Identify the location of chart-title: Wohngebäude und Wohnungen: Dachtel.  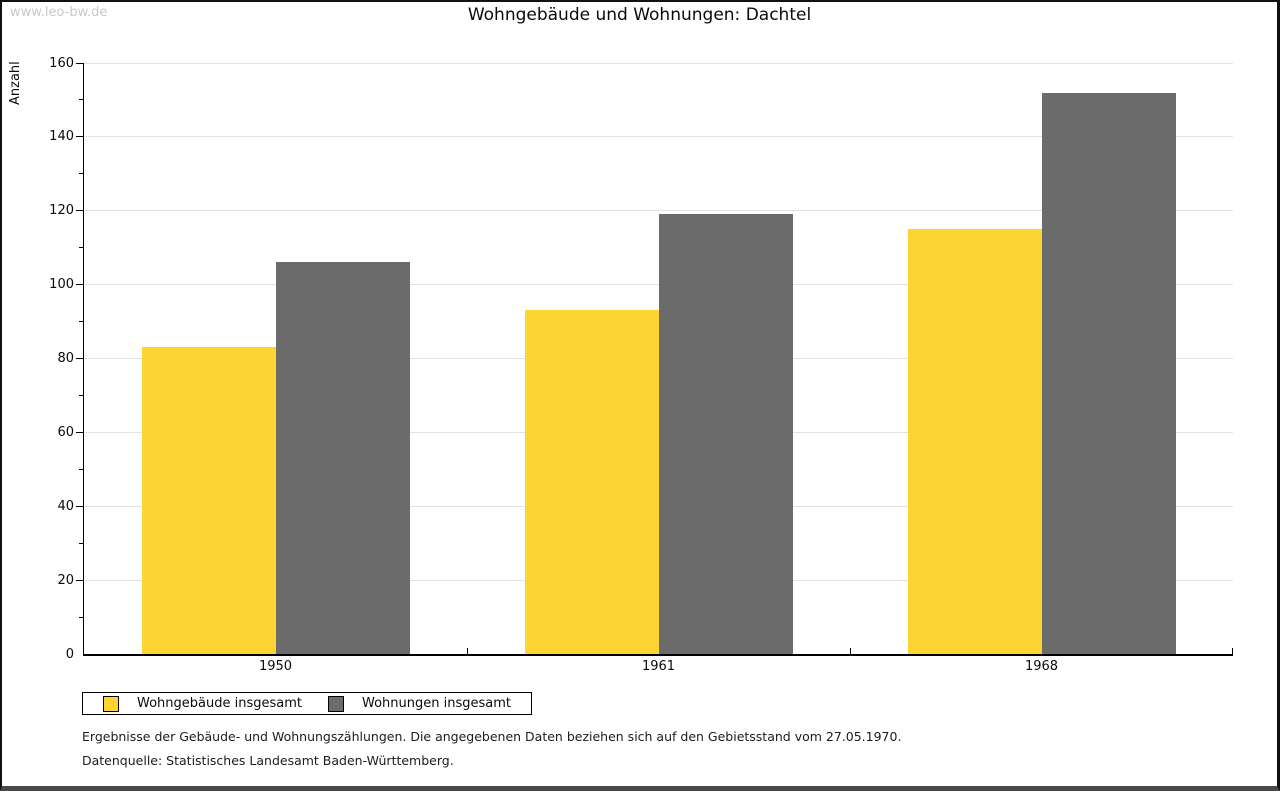
(639, 15).